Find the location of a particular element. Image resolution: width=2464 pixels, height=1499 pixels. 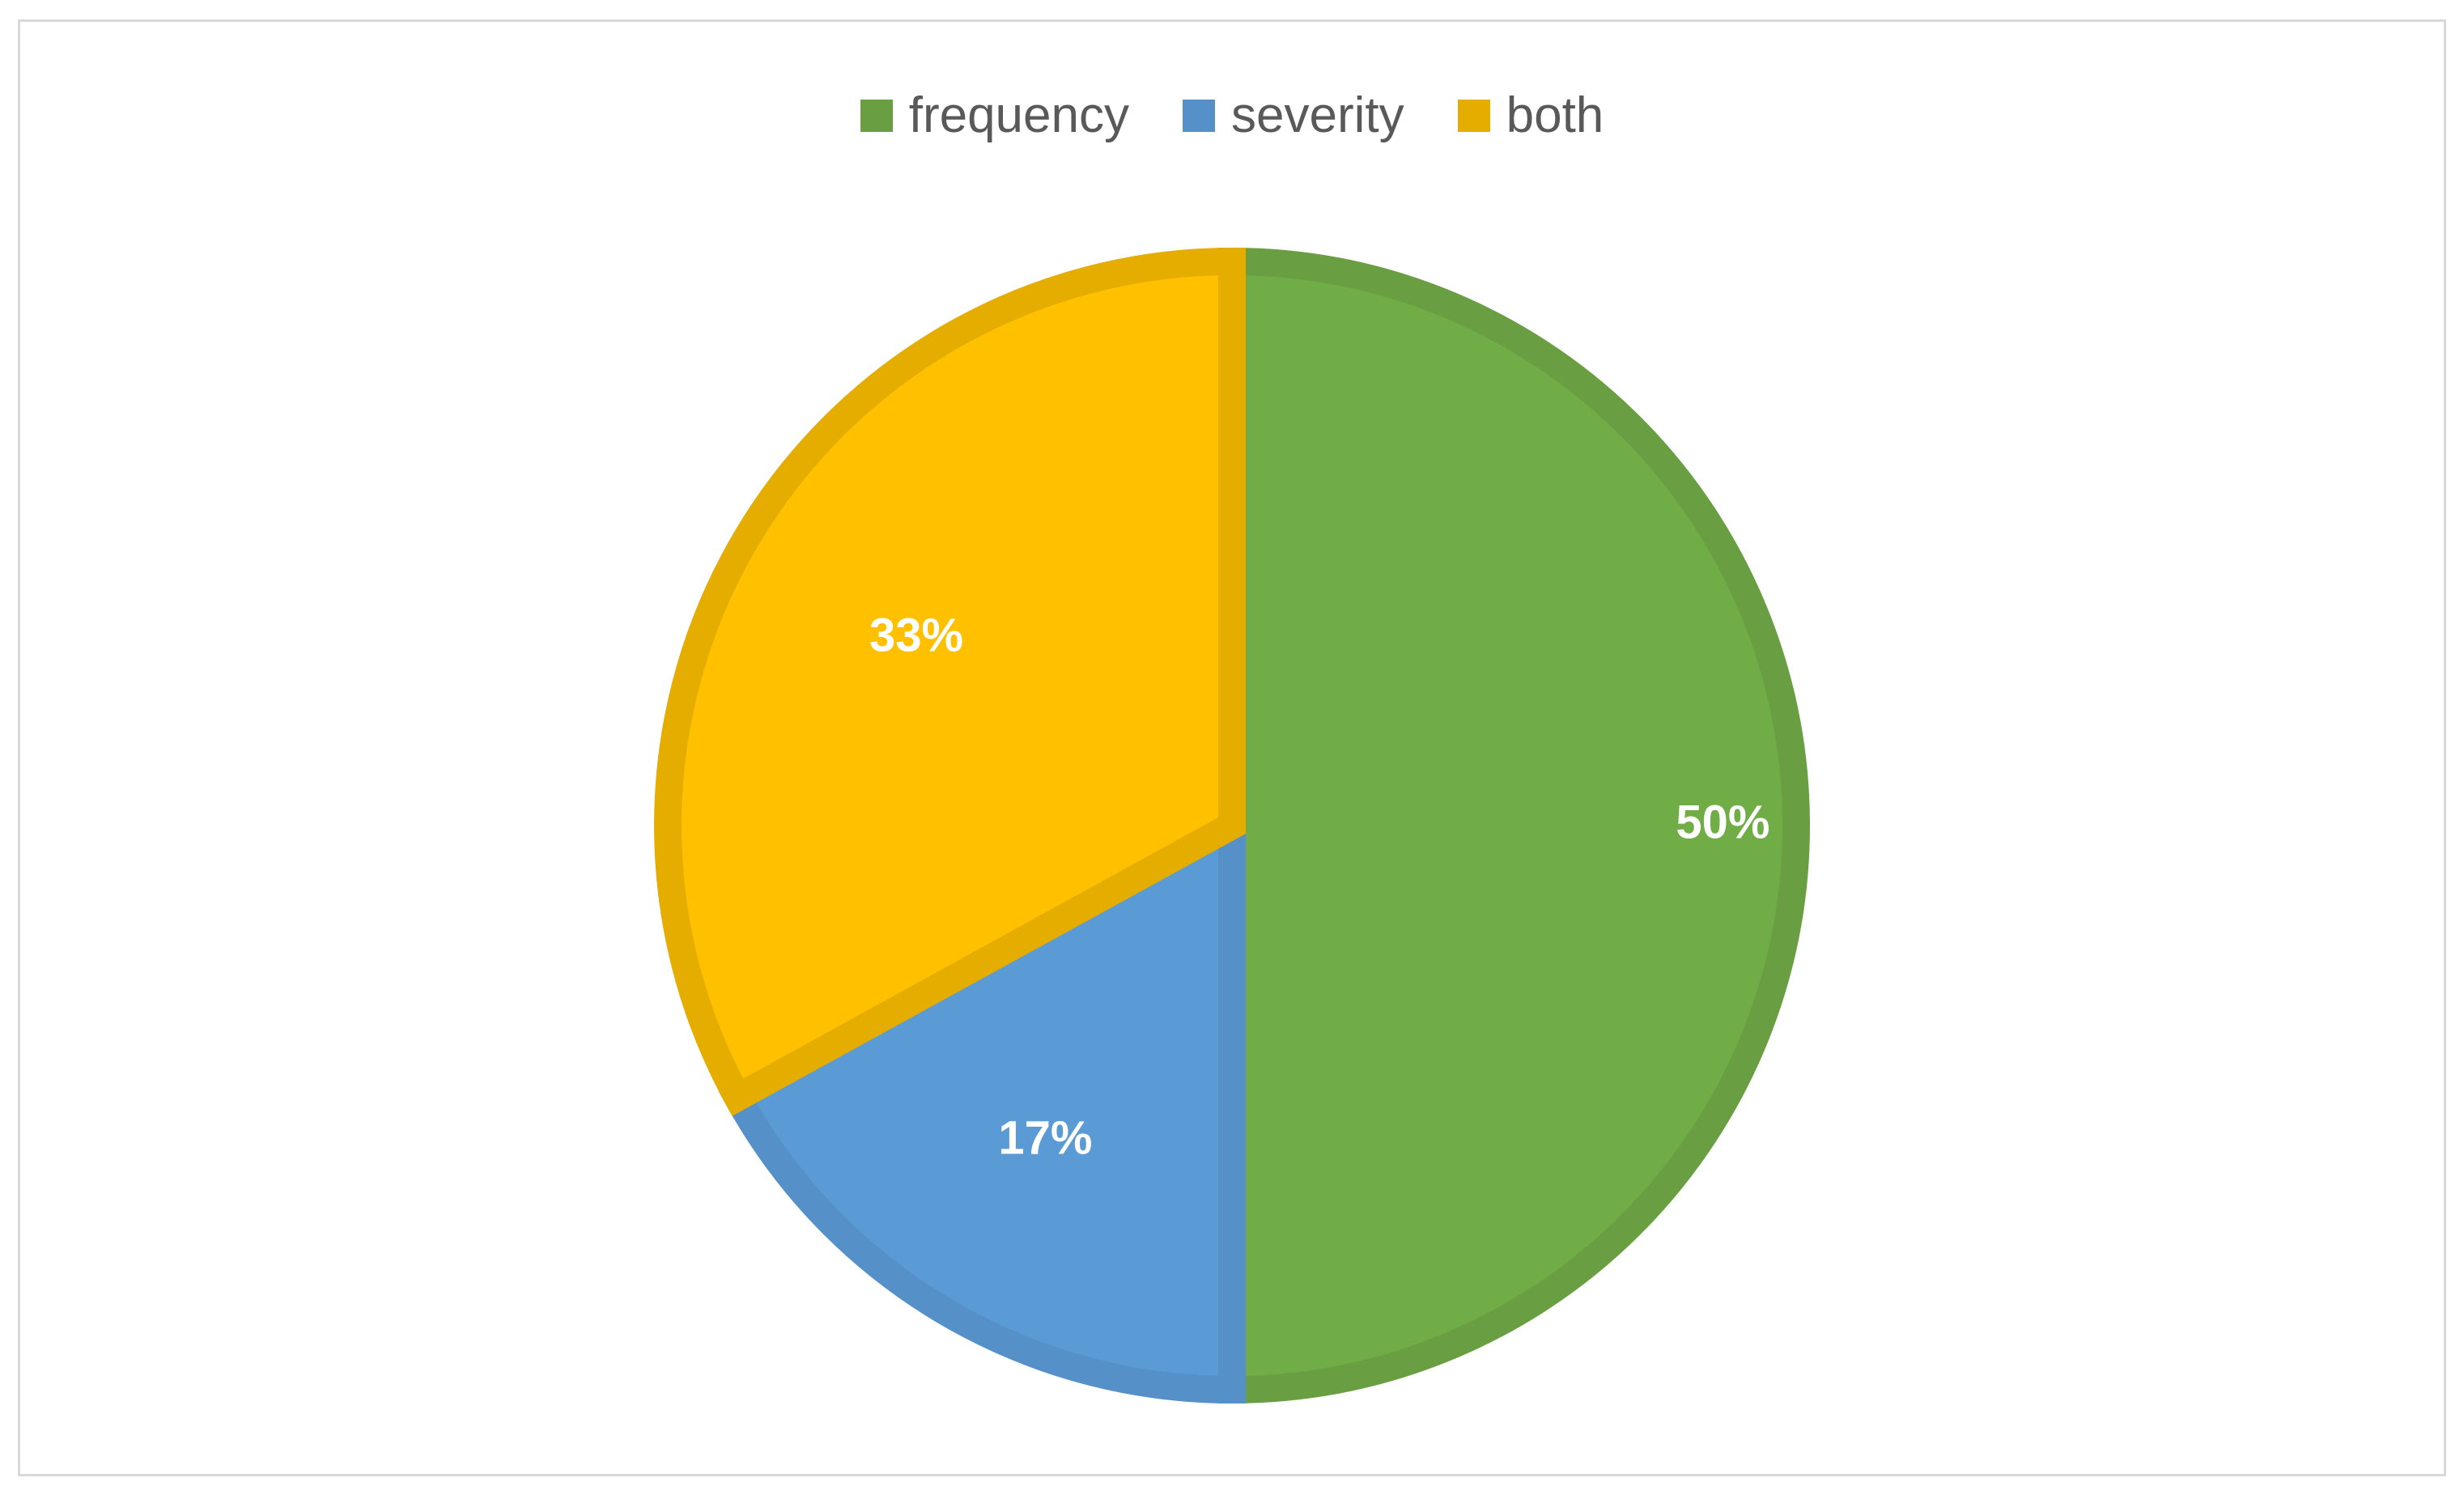

legend-swatch-frequency is located at coordinates (877, 116).